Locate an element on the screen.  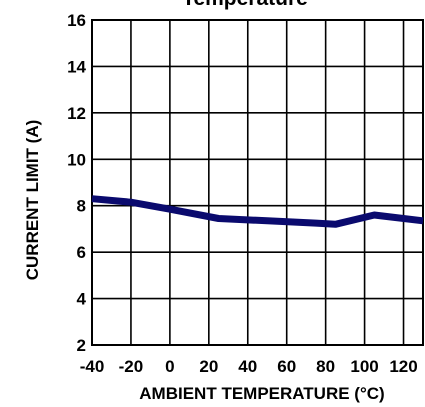
x-tick-label-3: 20 is located at coordinates (208, 366).